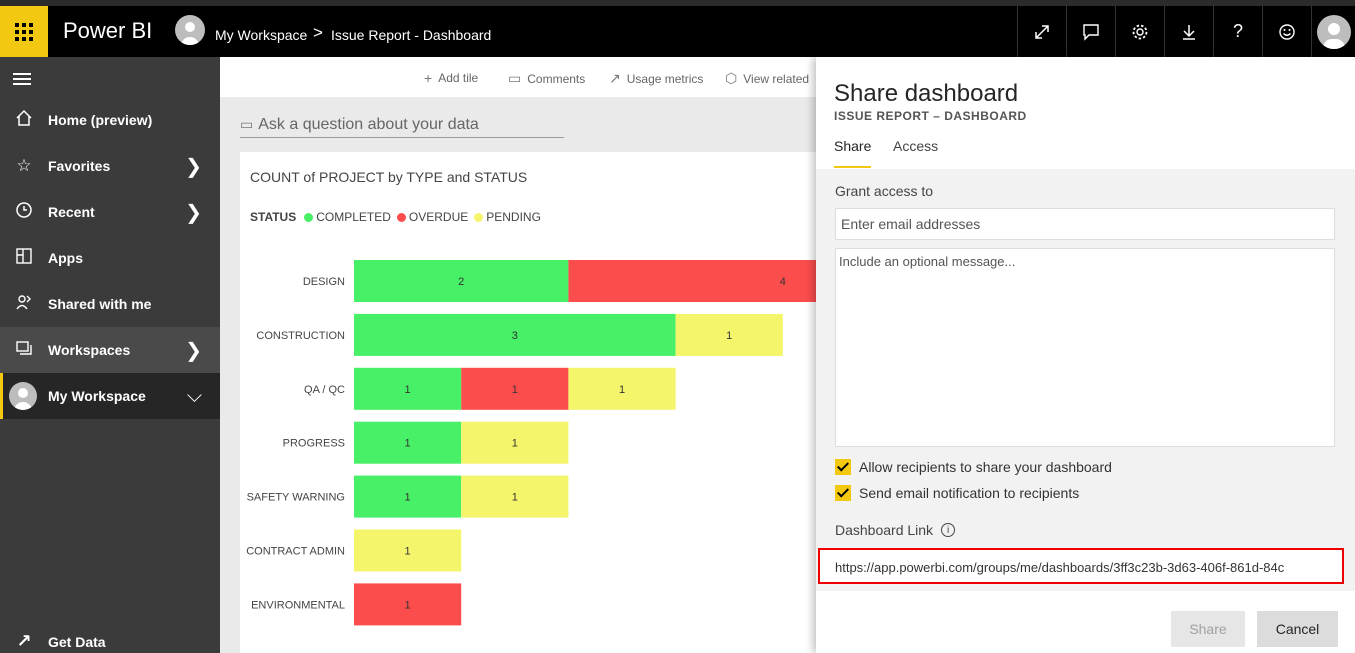 The width and height of the screenshot is (1355, 653). Describe the element at coordinates (79, 166) in the screenshot. I see `sidebar-item-label: Favorites` at that location.